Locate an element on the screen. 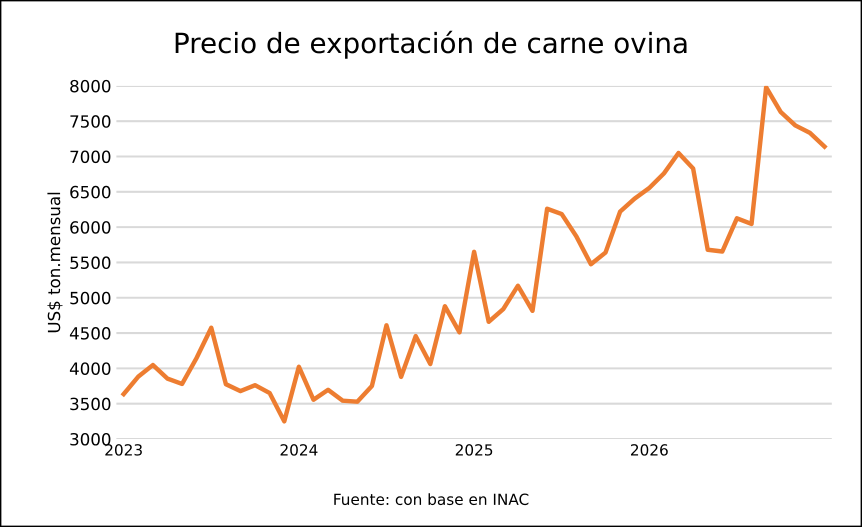 This screenshot has width=862, height=527. x-tick-label: 2026 is located at coordinates (649, 450).